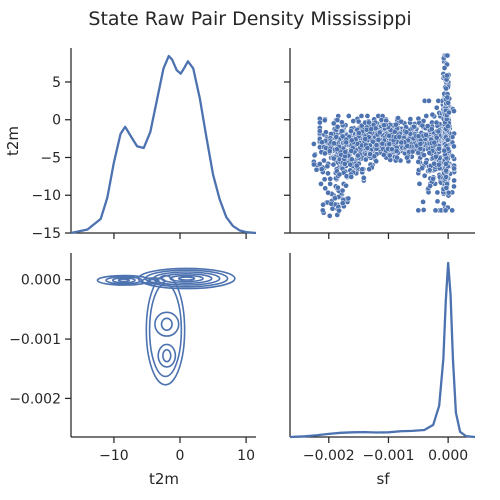 This screenshot has height=500, width=500. I want to click on y-tick-label: 0, so click(56, 121).